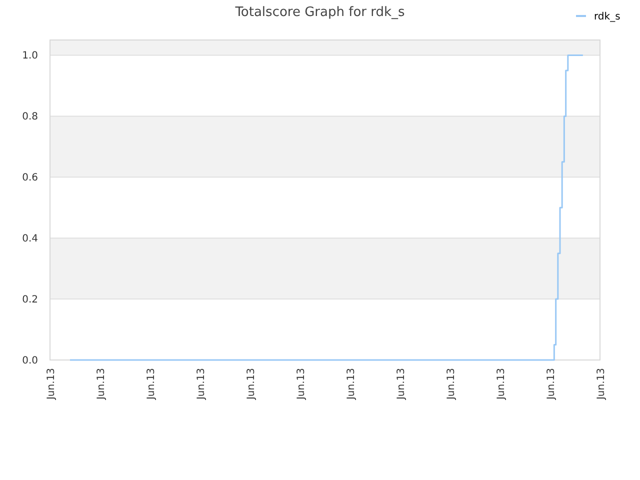  I want to click on y-tick-label: 0.8, so click(30, 117).